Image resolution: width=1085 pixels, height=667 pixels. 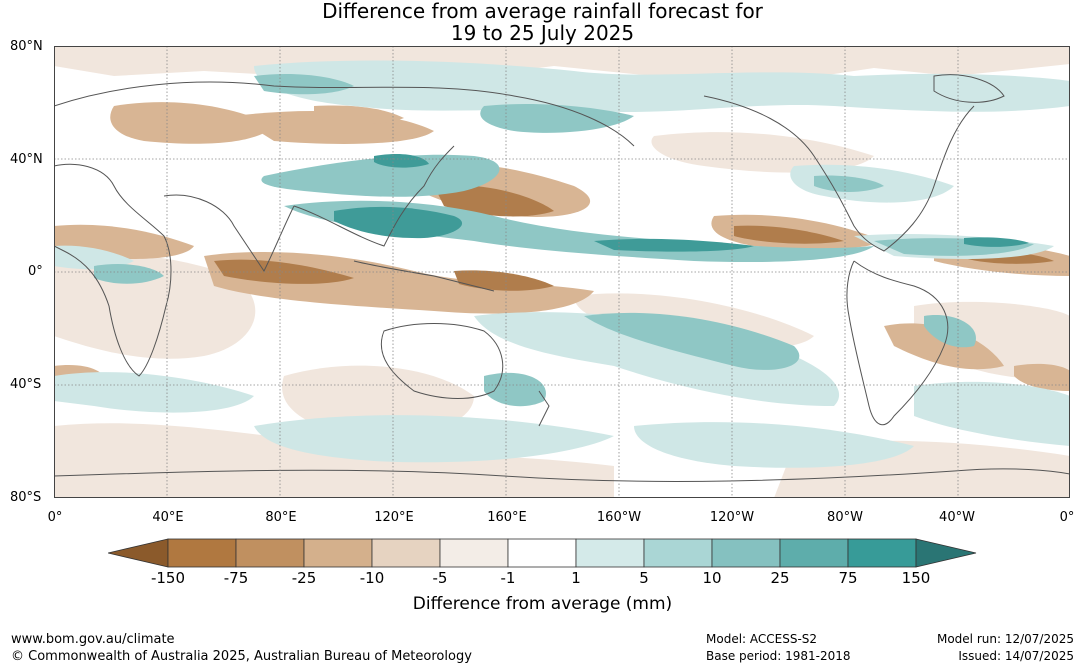 I want to click on lon-label-40e: 40°E, so click(x=168, y=517).